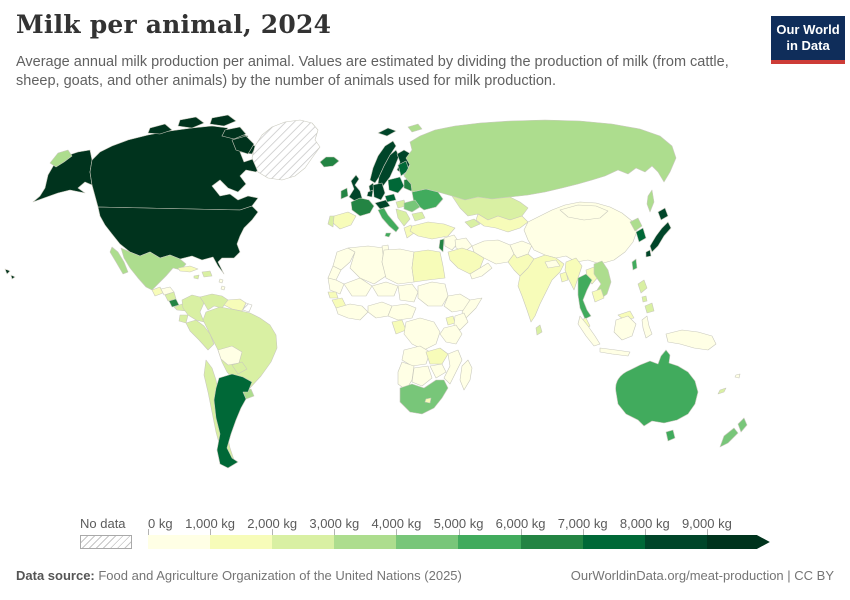  Describe the element at coordinates (466, 375) in the screenshot. I see `country-madagascar` at that location.